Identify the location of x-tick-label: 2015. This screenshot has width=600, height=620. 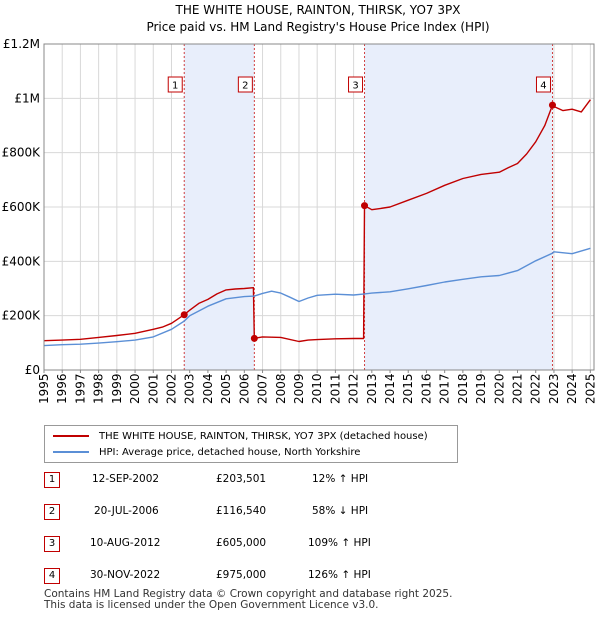
(408, 388).